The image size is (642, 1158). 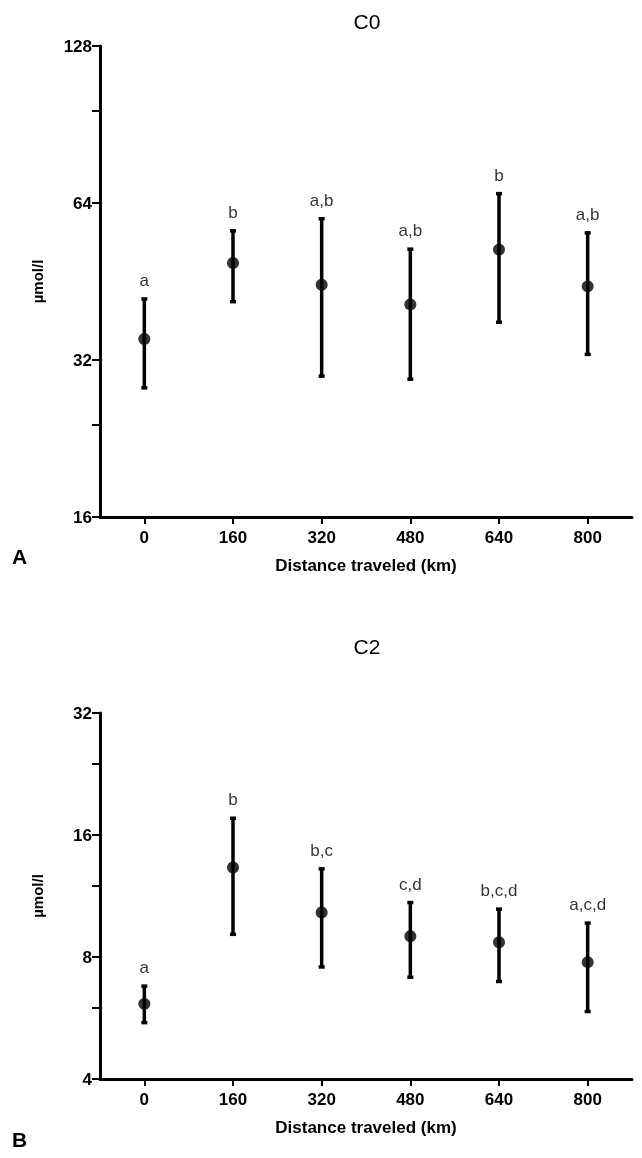 What do you see at coordinates (367, 21) in the screenshot?
I see `chart-title: C0` at bounding box center [367, 21].